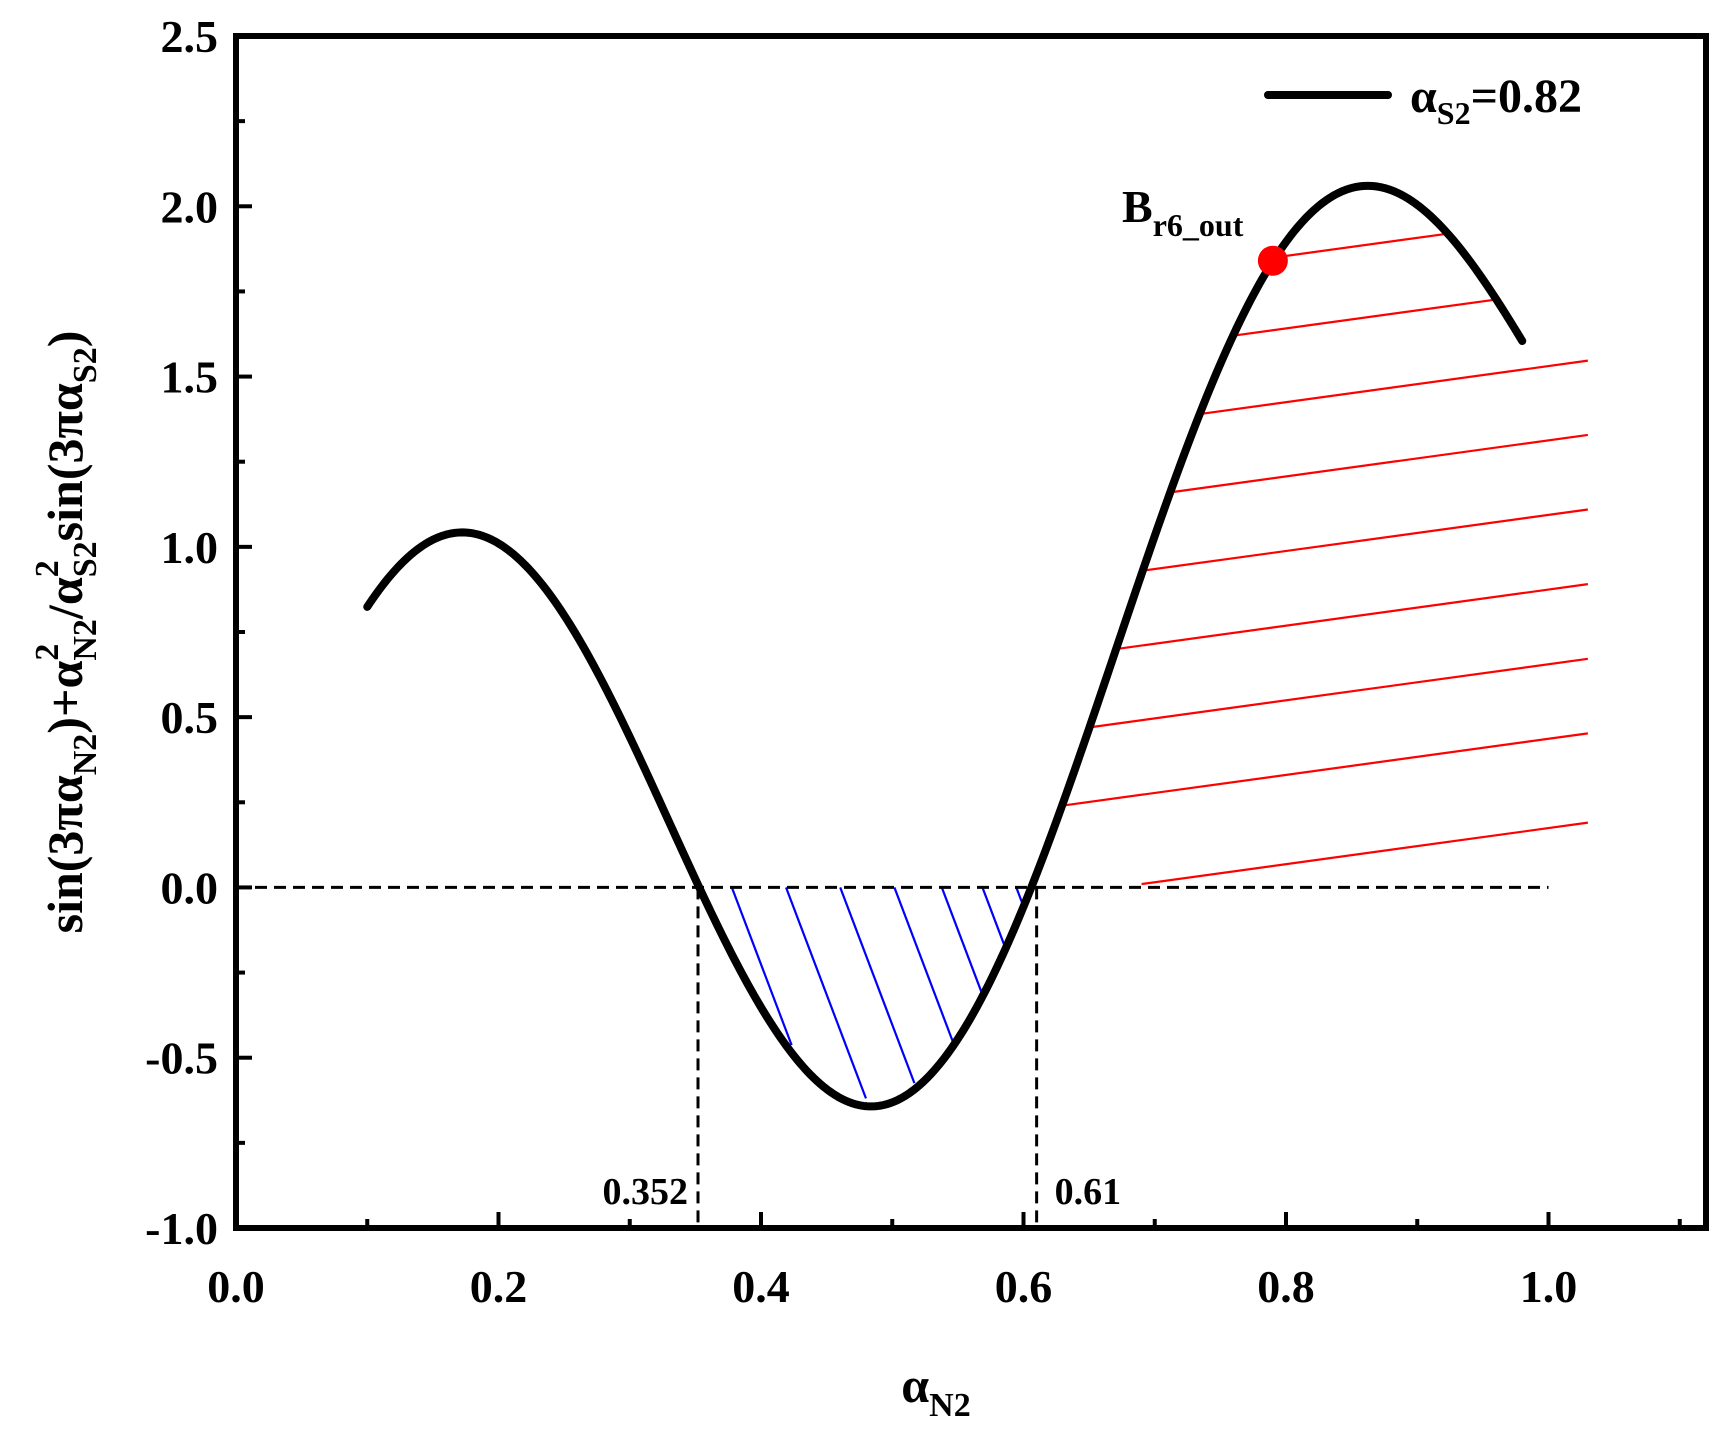 The image size is (1732, 1435). I want to click on legend-rest: =0.82, so click(1526, 96).